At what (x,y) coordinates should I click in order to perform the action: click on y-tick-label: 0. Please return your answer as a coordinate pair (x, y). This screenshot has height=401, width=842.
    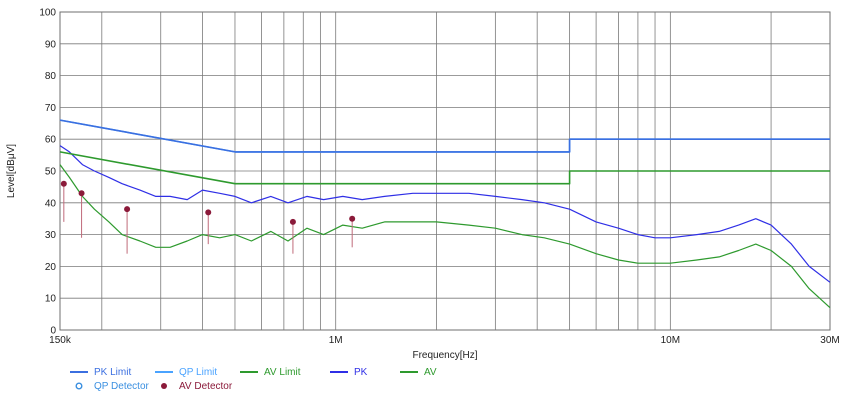
    Looking at the image, I should click on (53, 331).